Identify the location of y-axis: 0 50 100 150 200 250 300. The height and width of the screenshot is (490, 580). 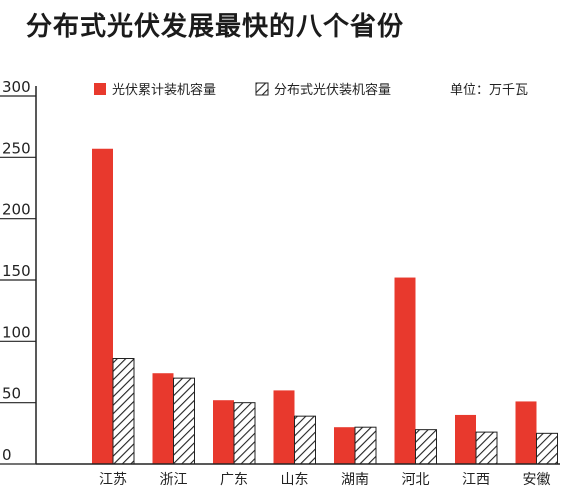
(18, 271).